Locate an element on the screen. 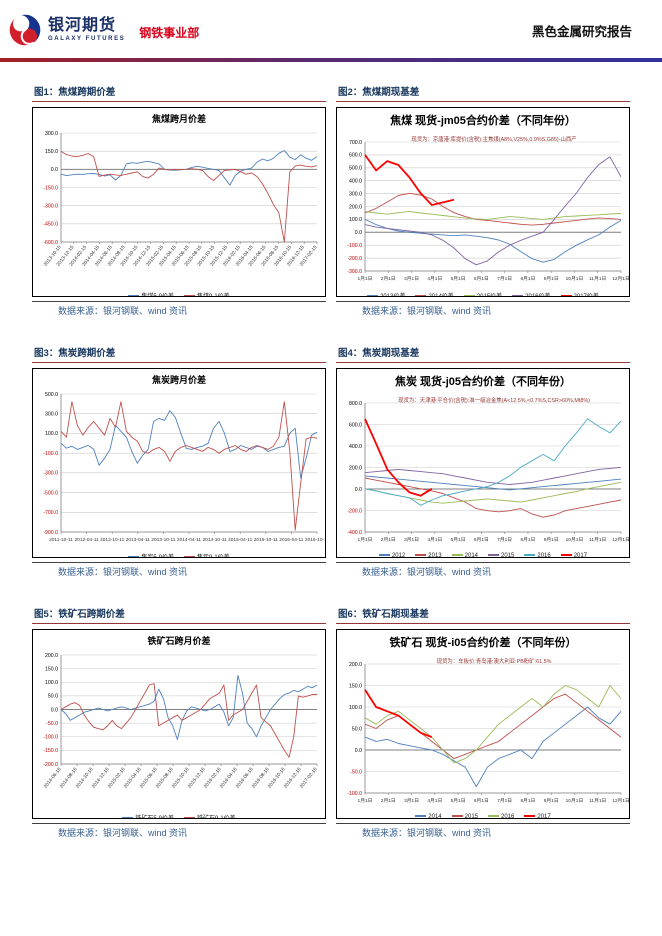 This screenshot has width=662, height=936. svg-text: 11月1日 is located at coordinates (597, 540).